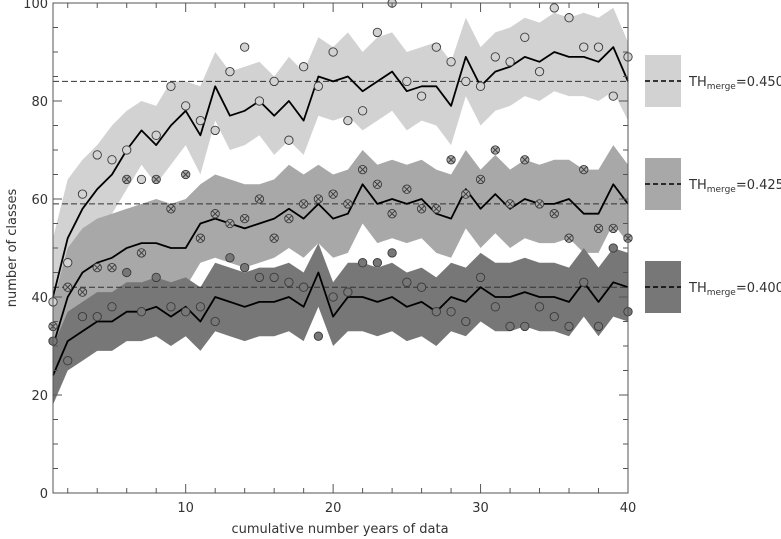  Describe the element at coordinates (734, 186) in the screenshot. I see `legend-label: THmerge=0.425` at that location.